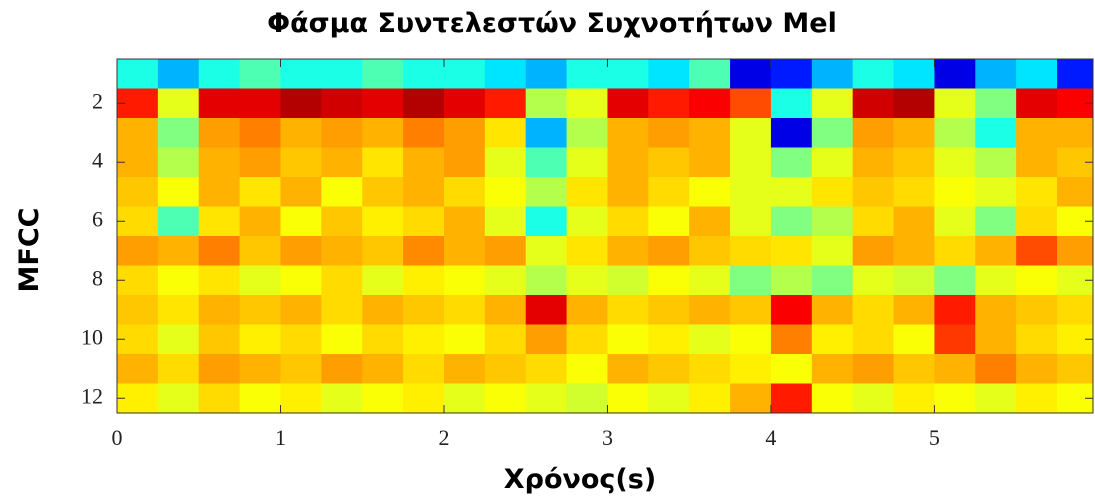  I want to click on y-axis-label: MFCC, so click(29, 250).